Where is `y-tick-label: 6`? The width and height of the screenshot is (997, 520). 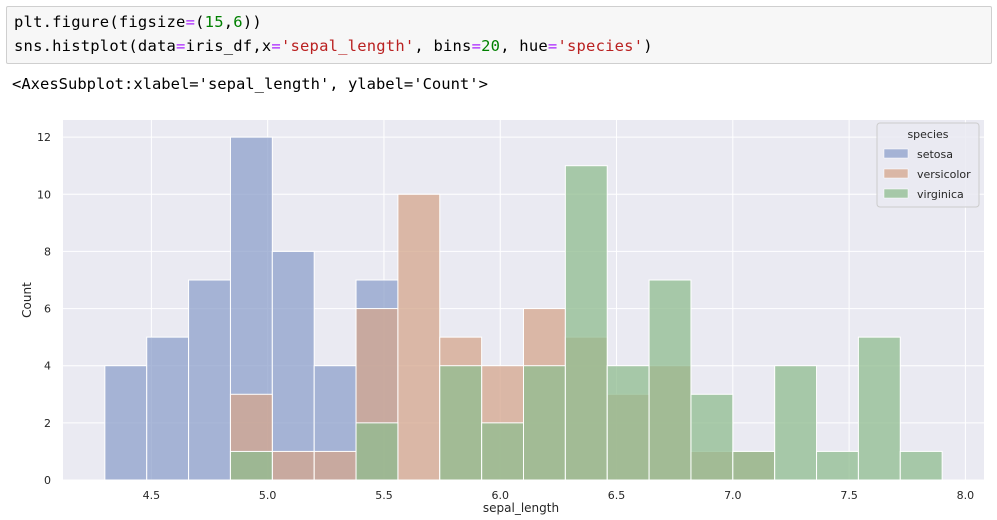 y-tick-label: 6 is located at coordinates (47, 309).